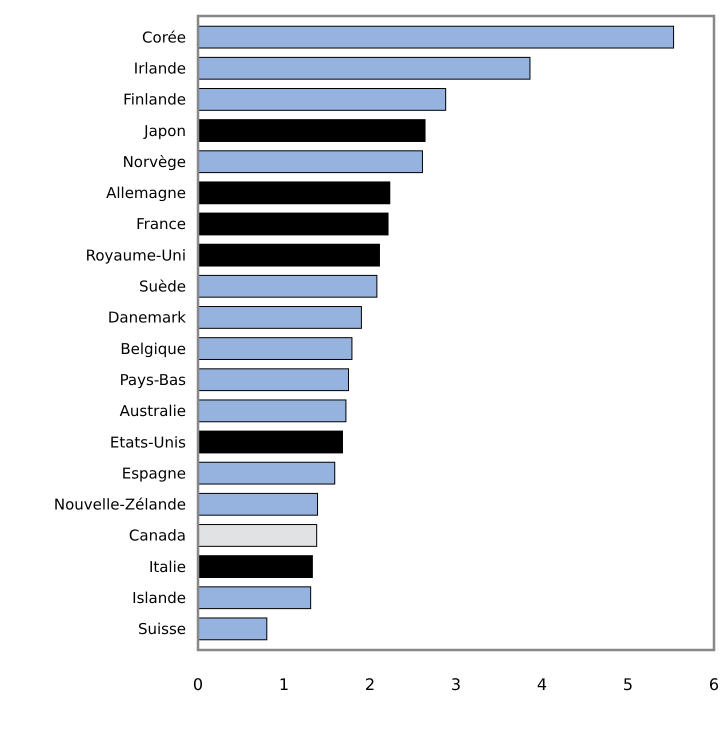 This screenshot has height=730, width=720. Describe the element at coordinates (164, 131) in the screenshot. I see `y-tick-label: Japon` at that location.